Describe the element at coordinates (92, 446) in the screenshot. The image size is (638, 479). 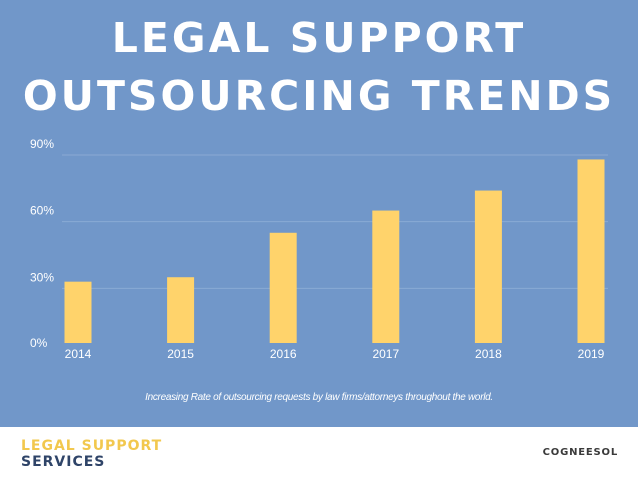
I see `footer-brand-line-1: LEGAL SUPPORT` at that location.